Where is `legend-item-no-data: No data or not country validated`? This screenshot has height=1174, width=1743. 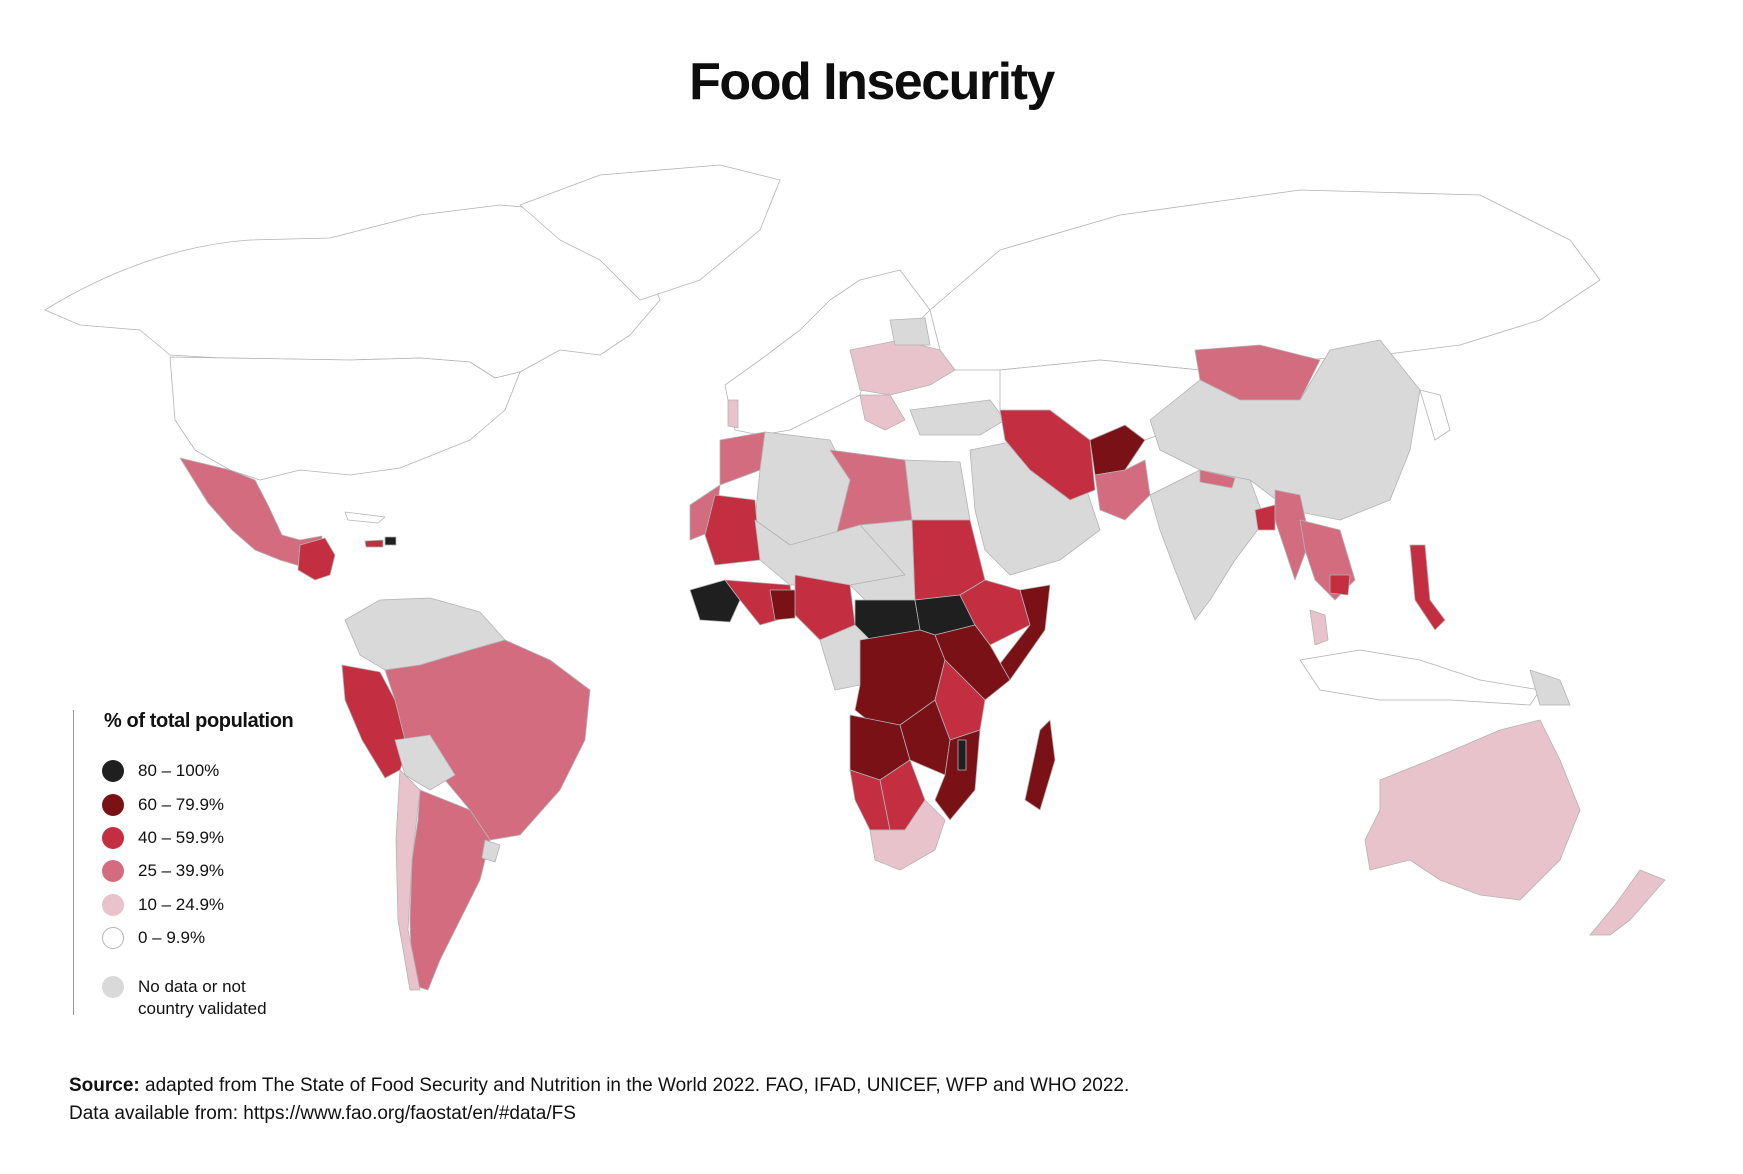 legend-item-no-data: No data or not country validated is located at coordinates (184, 998).